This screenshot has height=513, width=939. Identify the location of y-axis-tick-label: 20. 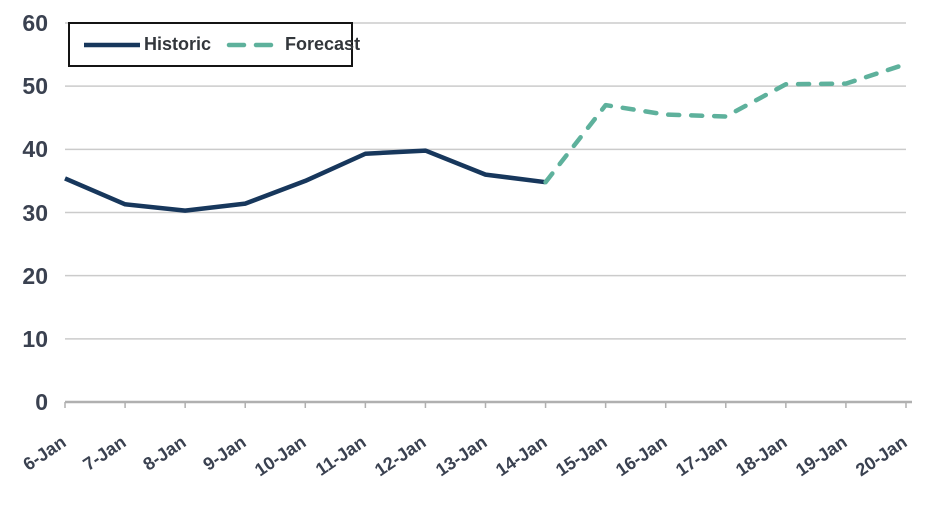
(35, 275).